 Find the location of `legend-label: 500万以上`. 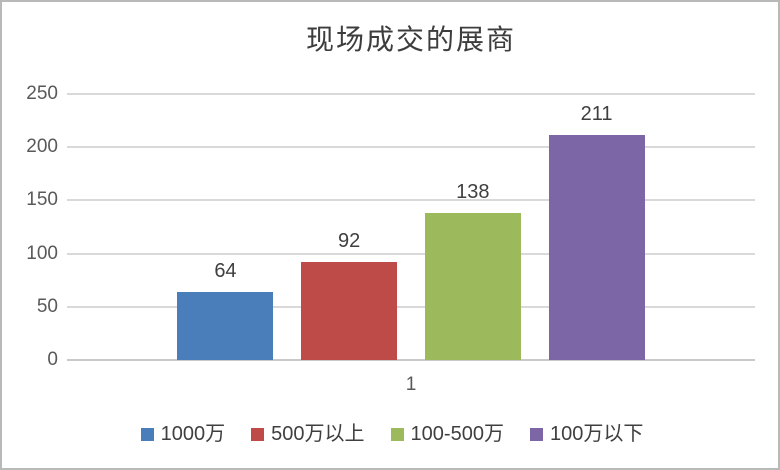

legend-label: 500万以上 is located at coordinates (318, 434).